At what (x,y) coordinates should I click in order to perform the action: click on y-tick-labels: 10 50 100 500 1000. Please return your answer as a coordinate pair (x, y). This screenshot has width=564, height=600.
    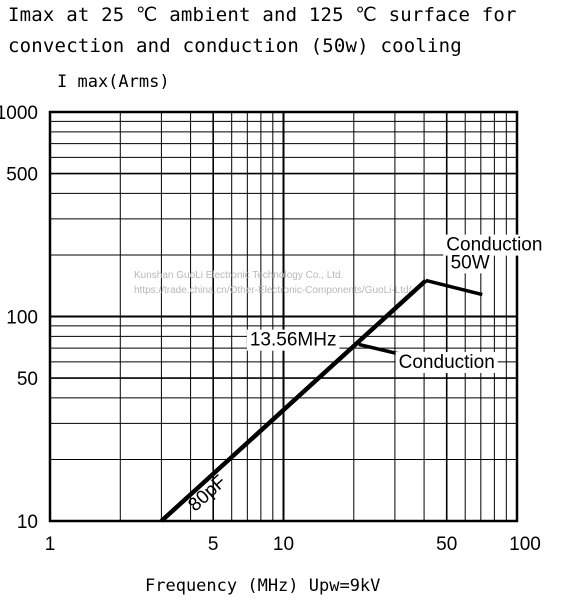
    Looking at the image, I should click on (19, 318).